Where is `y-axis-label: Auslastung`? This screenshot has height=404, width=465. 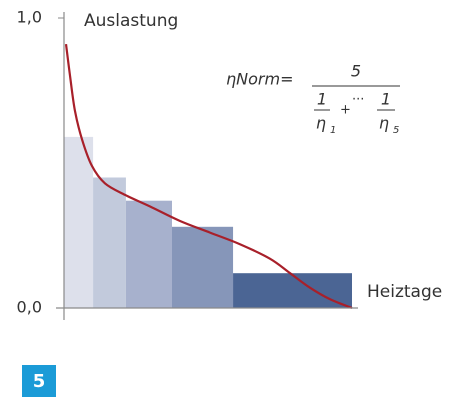 y-axis-label: Auslastung is located at coordinates (131, 21).